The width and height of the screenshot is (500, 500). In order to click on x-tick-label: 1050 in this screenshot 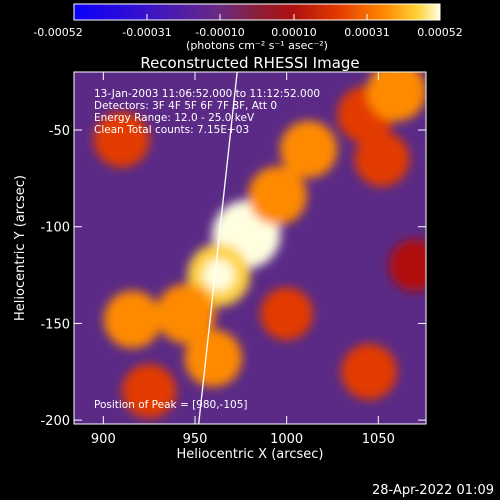, I will do `click(378, 439)`.